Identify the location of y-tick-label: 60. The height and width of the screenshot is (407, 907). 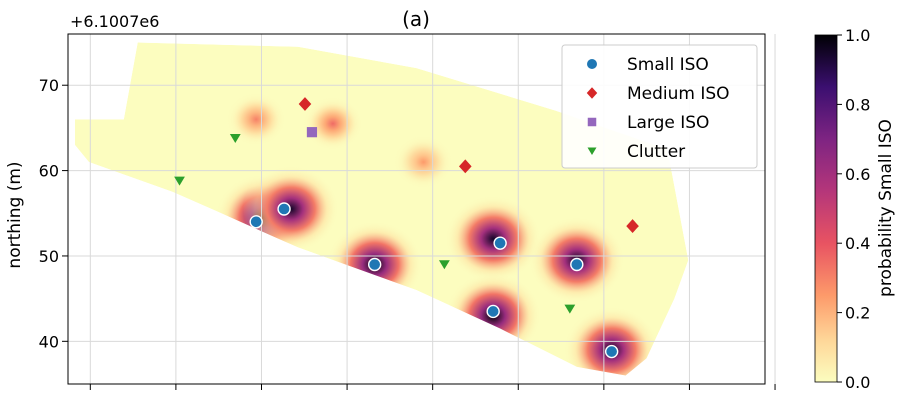
(49, 171).